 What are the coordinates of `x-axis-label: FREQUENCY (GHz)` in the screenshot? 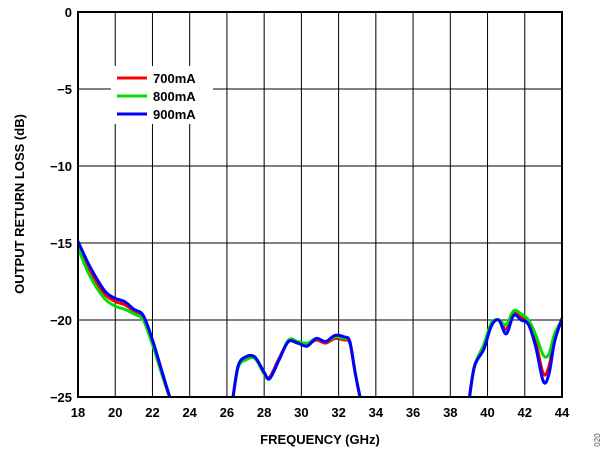 It's located at (320, 439).